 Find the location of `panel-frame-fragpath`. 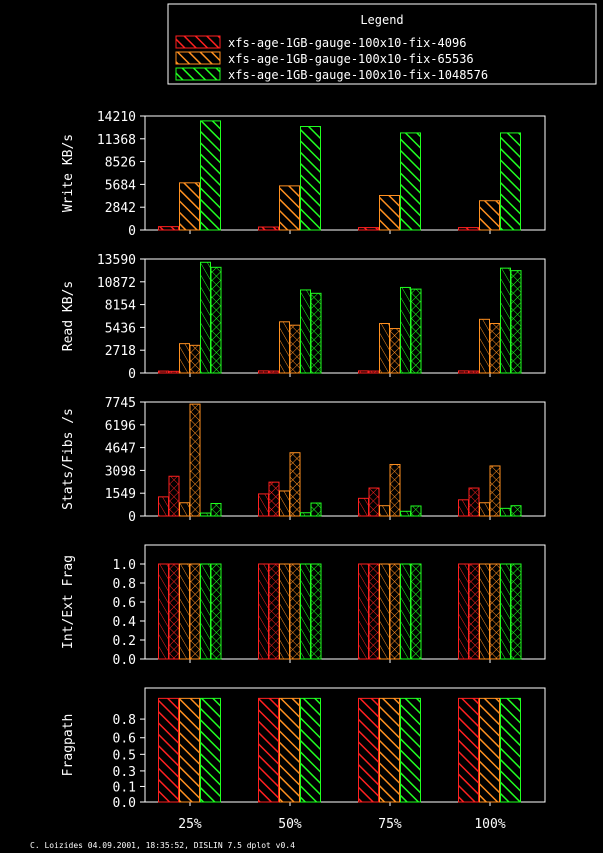

panel-frame-fragpath is located at coordinates (345, 745).